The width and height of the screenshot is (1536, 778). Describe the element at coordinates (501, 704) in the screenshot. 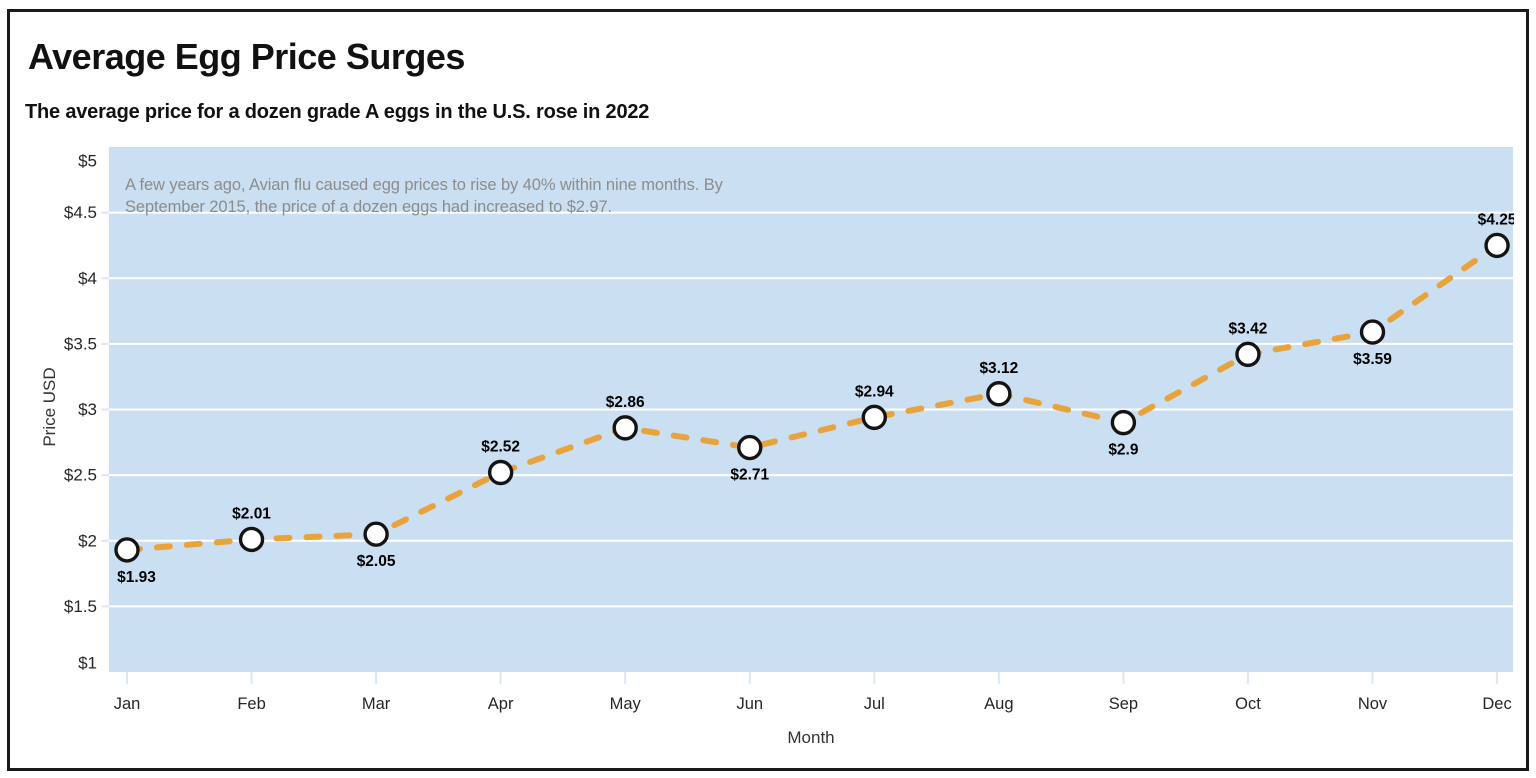

I see `x-tick-label: Apr` at that location.